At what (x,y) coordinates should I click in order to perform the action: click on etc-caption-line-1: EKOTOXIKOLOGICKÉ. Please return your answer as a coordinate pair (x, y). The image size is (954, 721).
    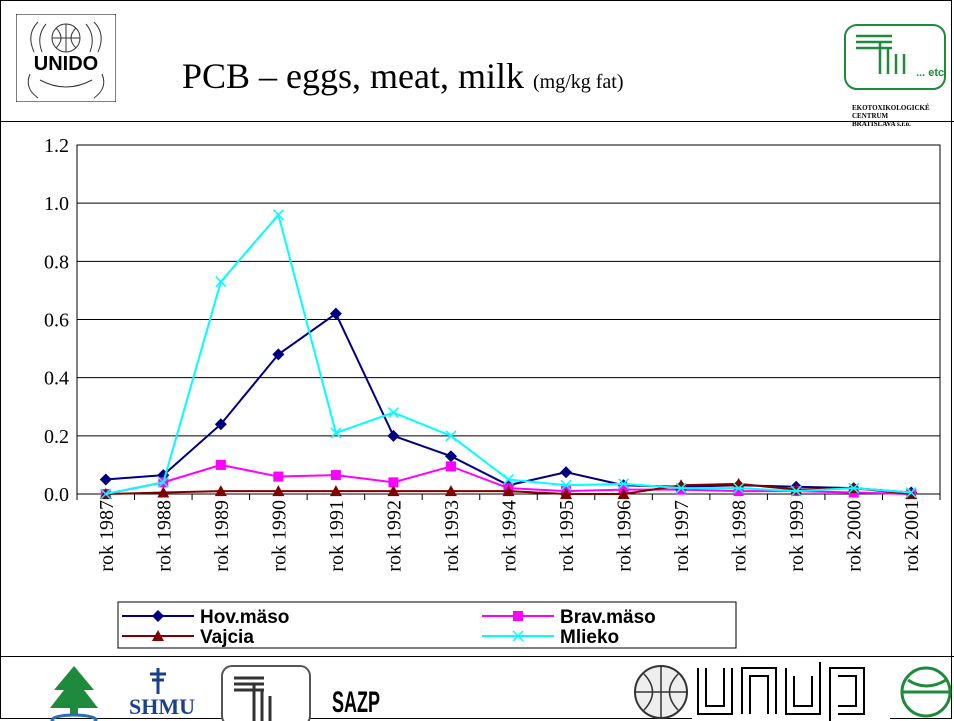
    Looking at the image, I should click on (891, 108).